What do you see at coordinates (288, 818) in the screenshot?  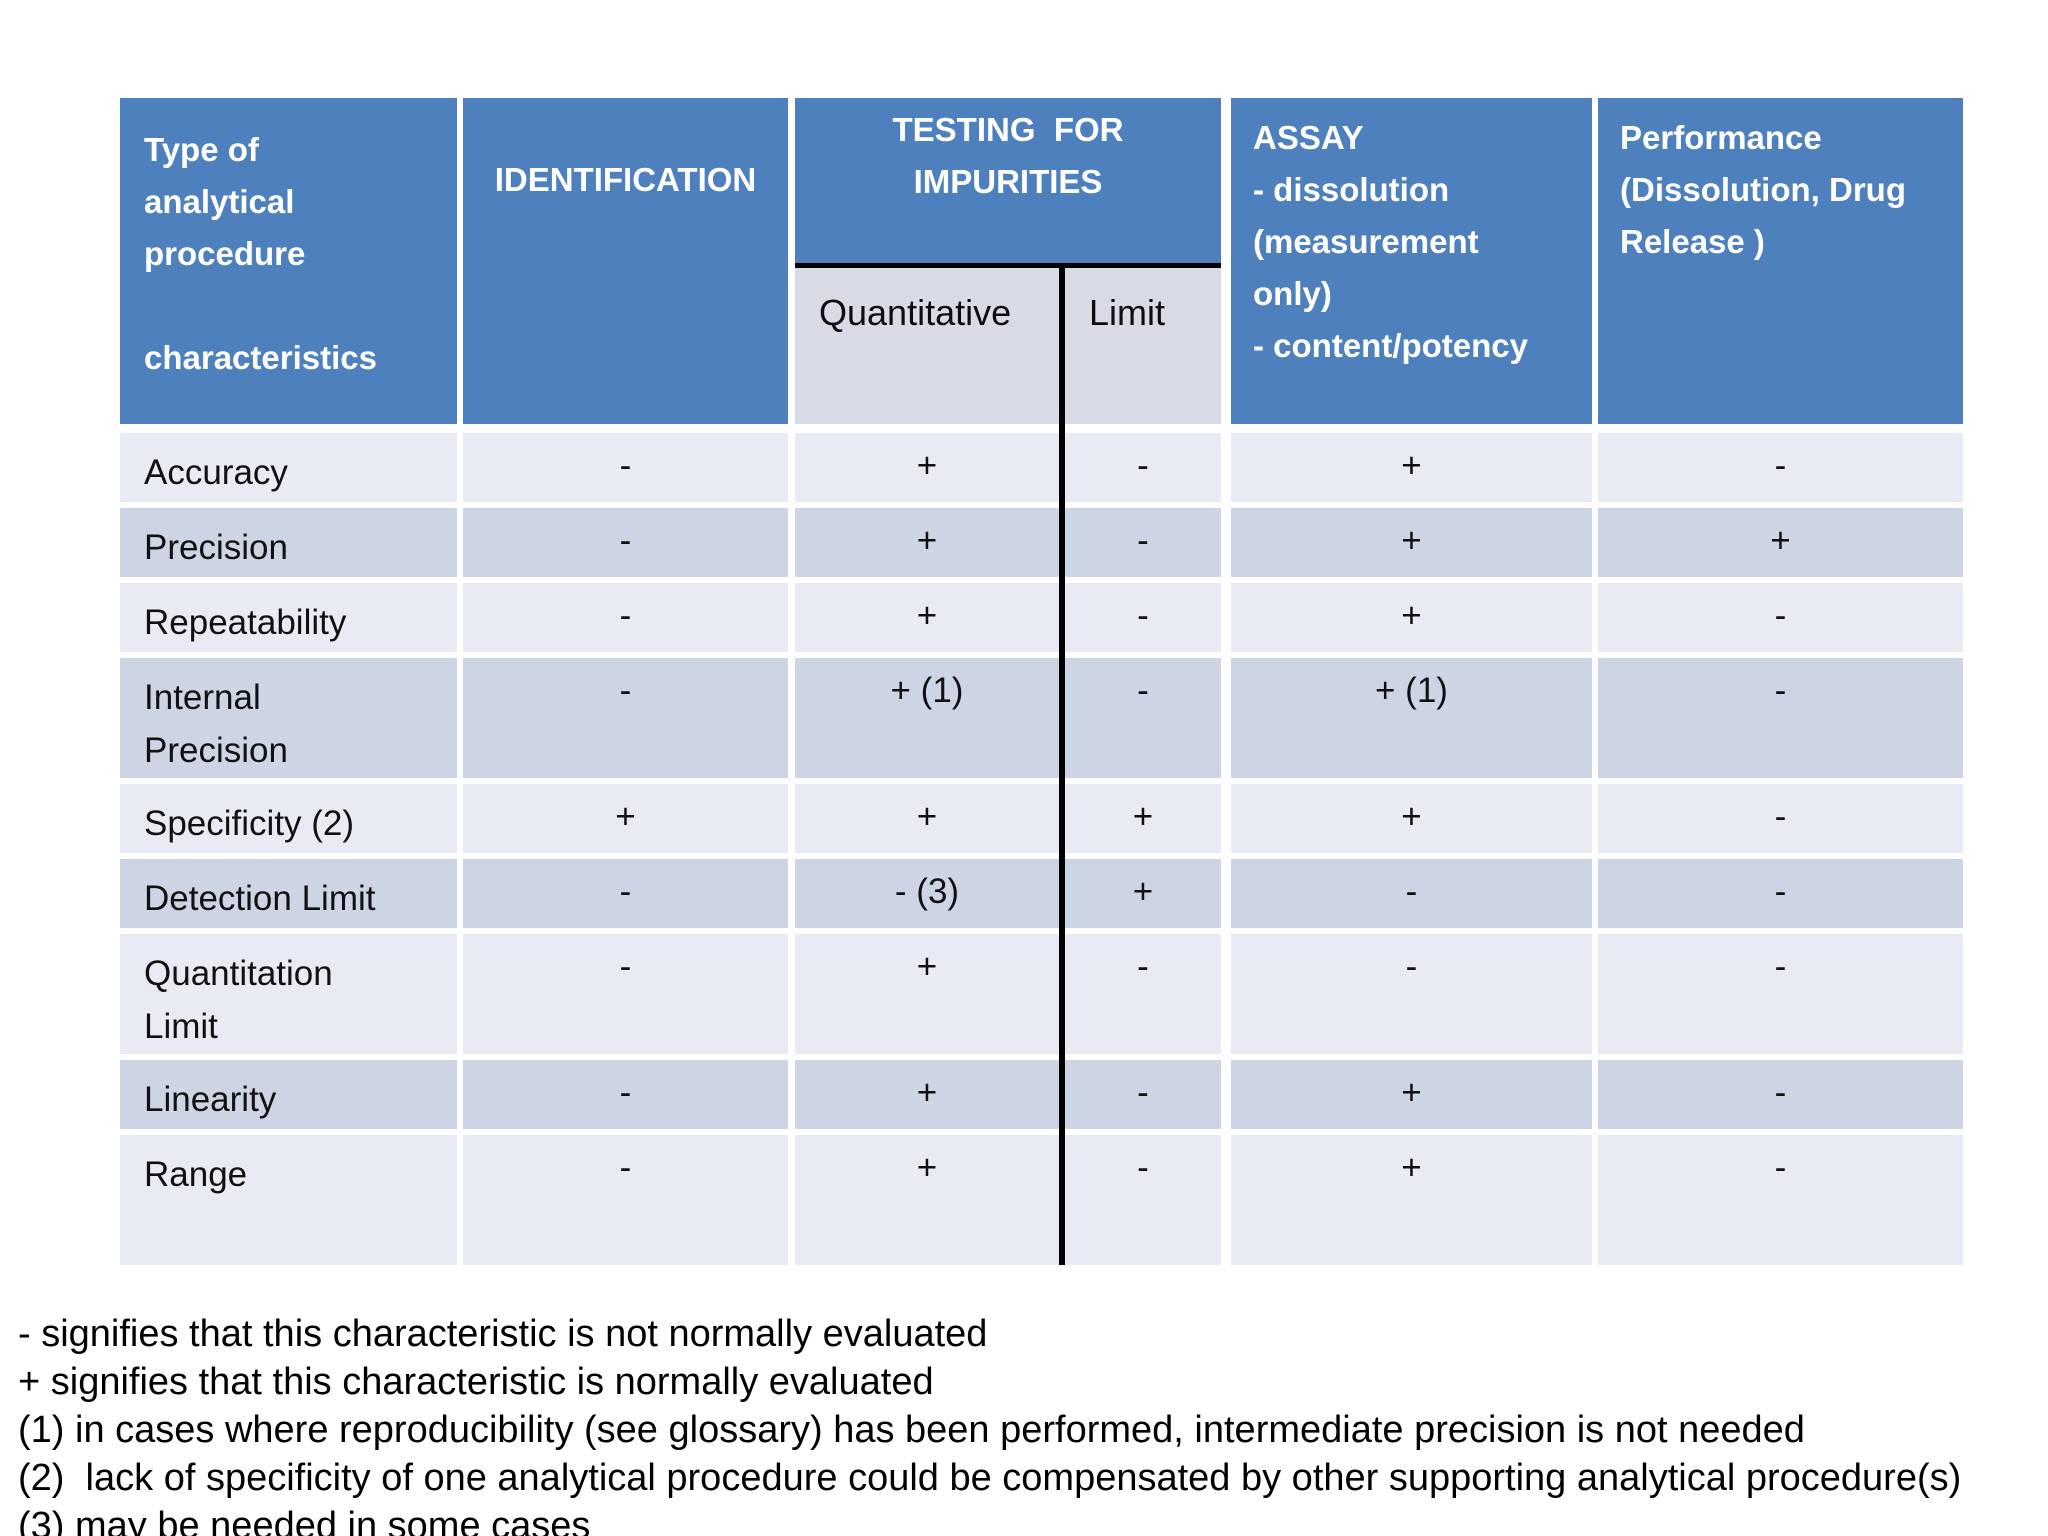 I see `row-label: Specificity (2)` at bounding box center [288, 818].